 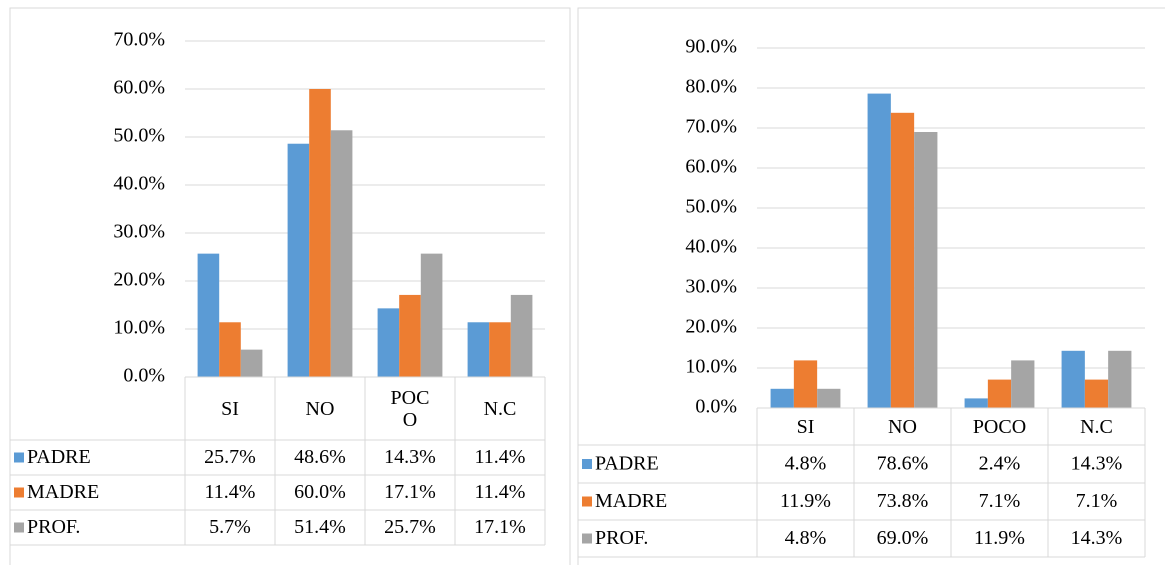 What do you see at coordinates (903, 538) in the screenshot?
I see `value-label: 69.0%` at bounding box center [903, 538].